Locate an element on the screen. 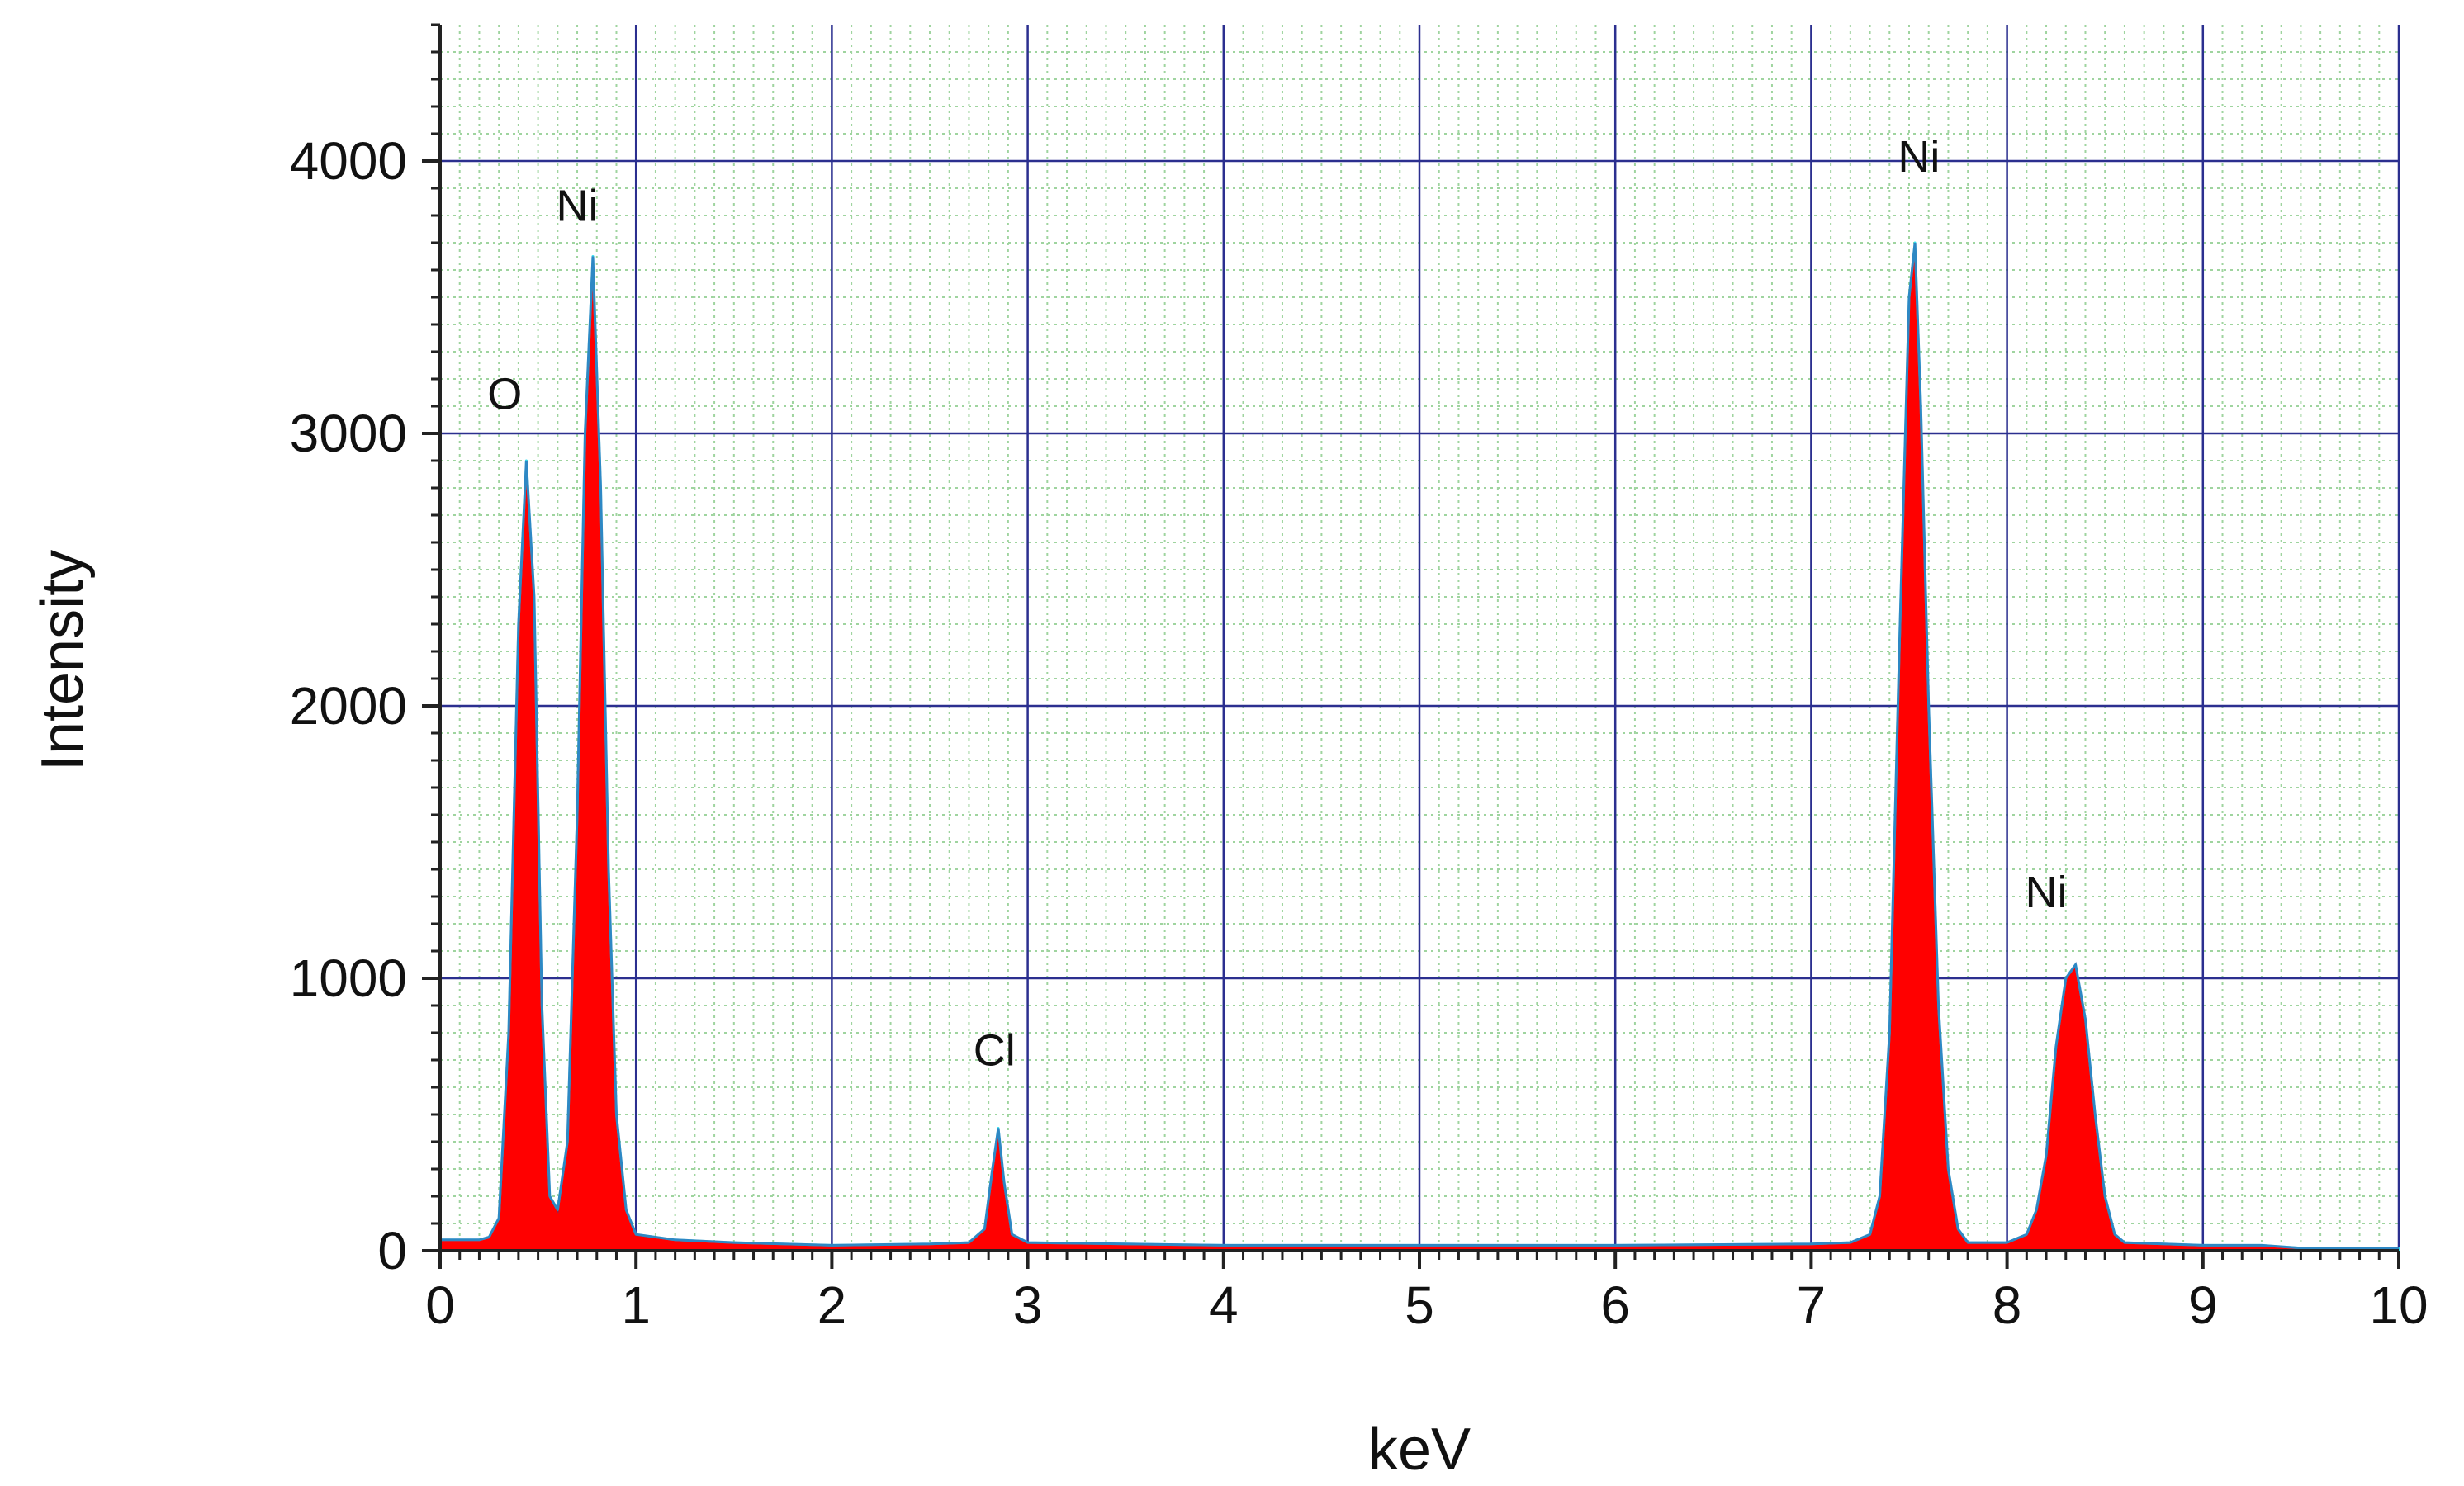  x-tick-label: 1 is located at coordinates (636, 1305).